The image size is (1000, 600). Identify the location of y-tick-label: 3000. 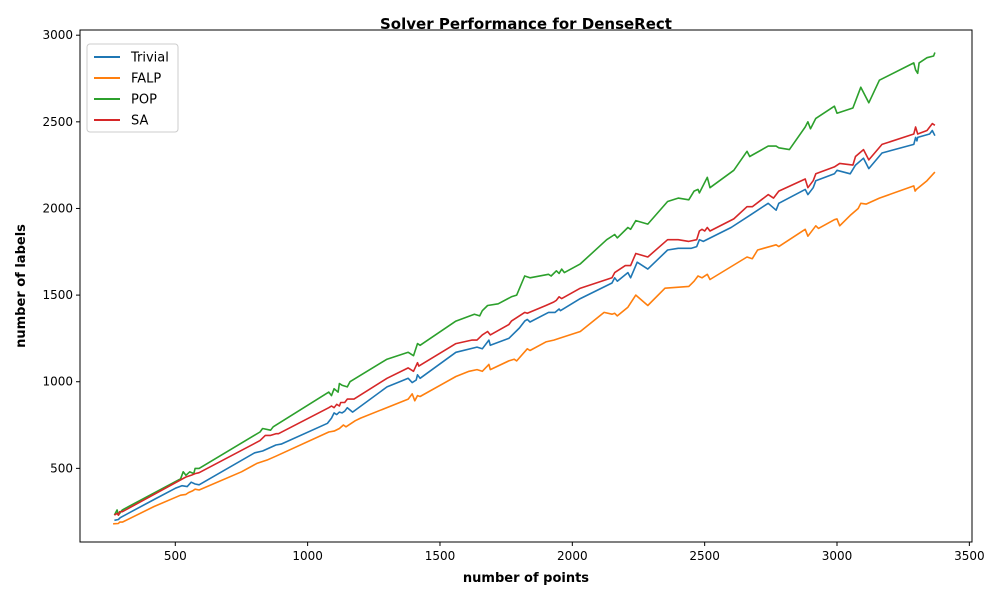
(57, 35).